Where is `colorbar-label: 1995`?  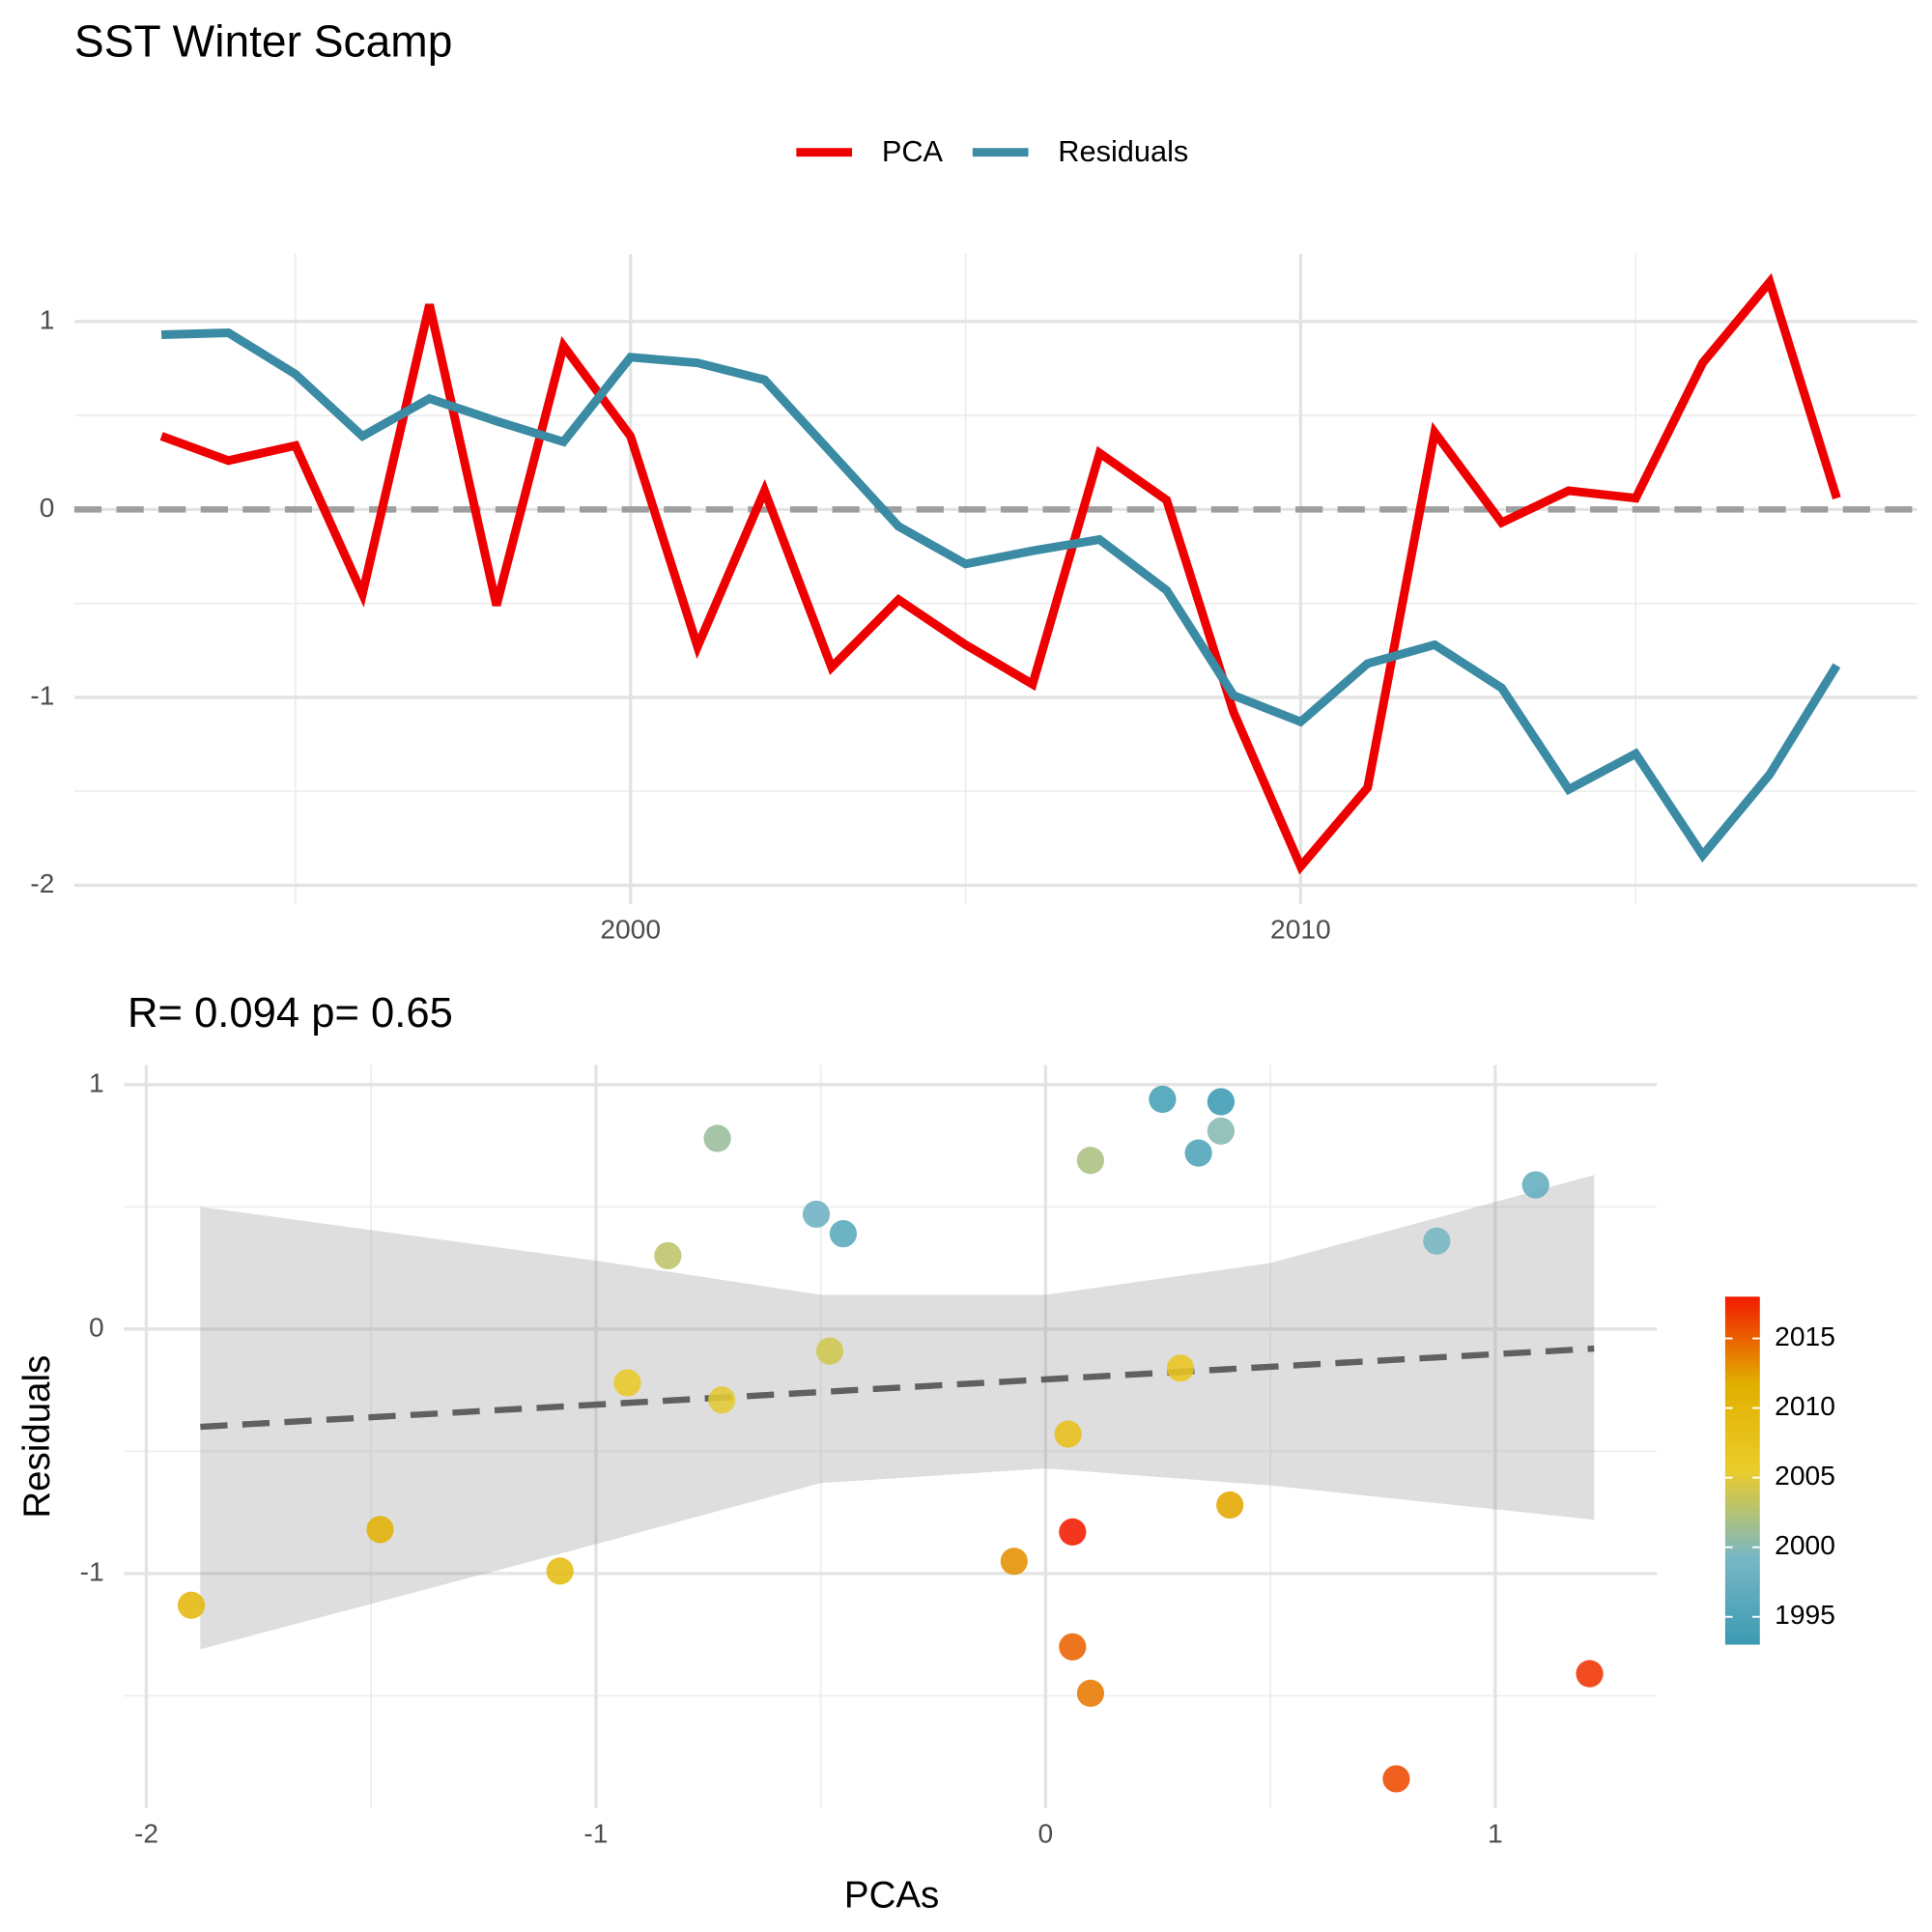 colorbar-label: 1995 is located at coordinates (1805, 1614).